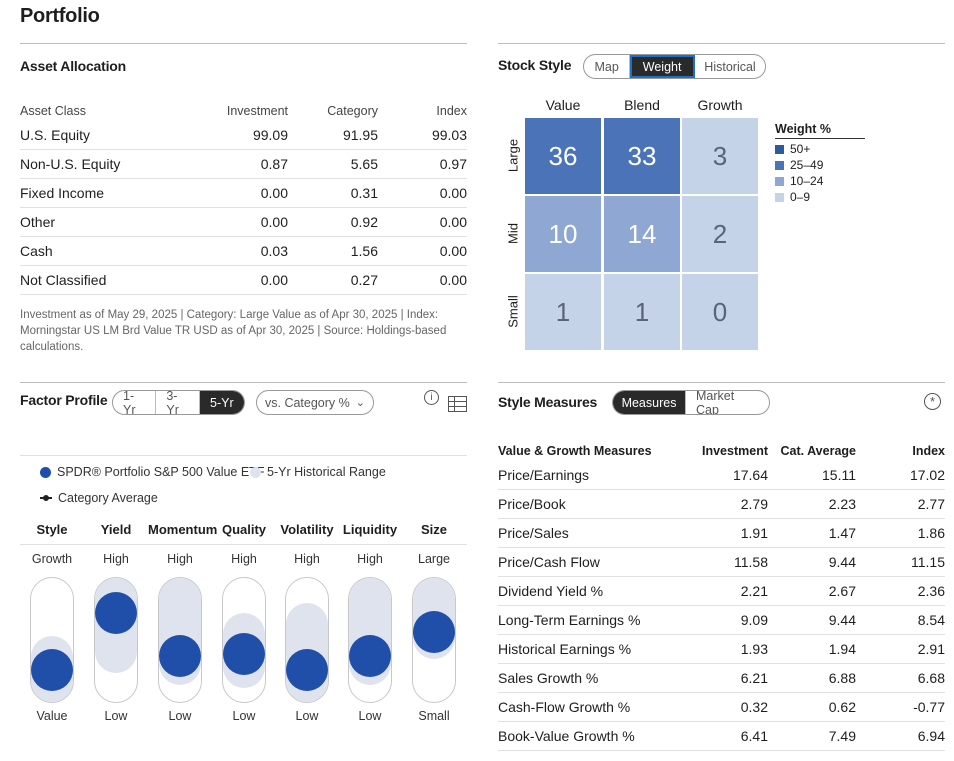 The width and height of the screenshot is (954, 761). Describe the element at coordinates (307, 559) in the screenshot. I see `factor-top-label-volatility: High` at that location.